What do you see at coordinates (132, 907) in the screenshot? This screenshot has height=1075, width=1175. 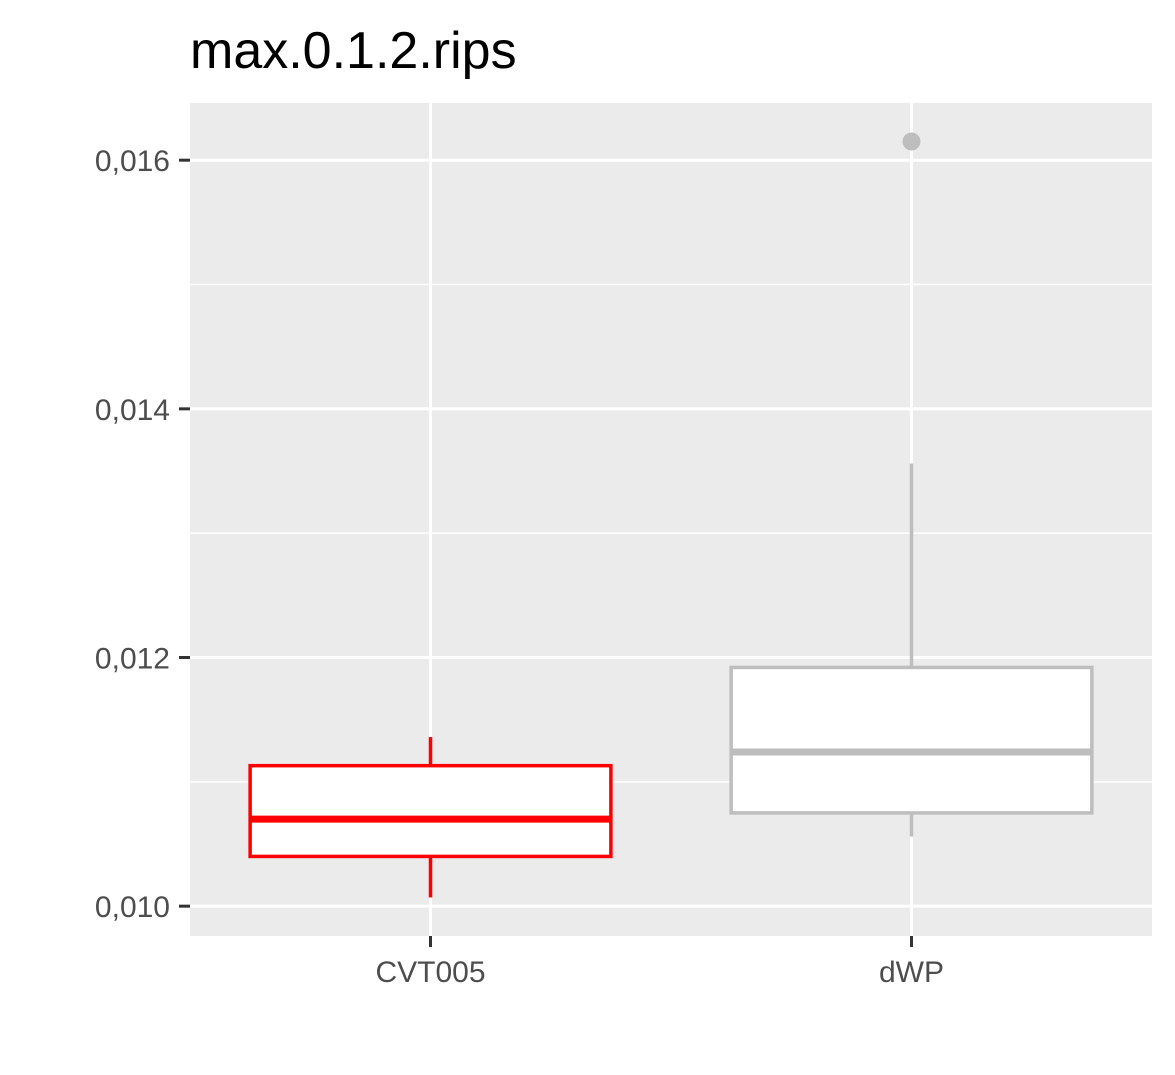 I see `y-tick-label: 0,010` at bounding box center [132, 907].